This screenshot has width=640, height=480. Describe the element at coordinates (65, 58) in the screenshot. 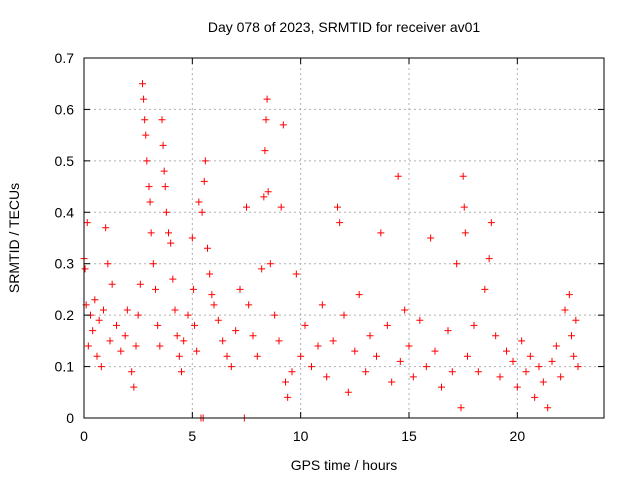

I see `y-tick-label: 0.7` at that location.